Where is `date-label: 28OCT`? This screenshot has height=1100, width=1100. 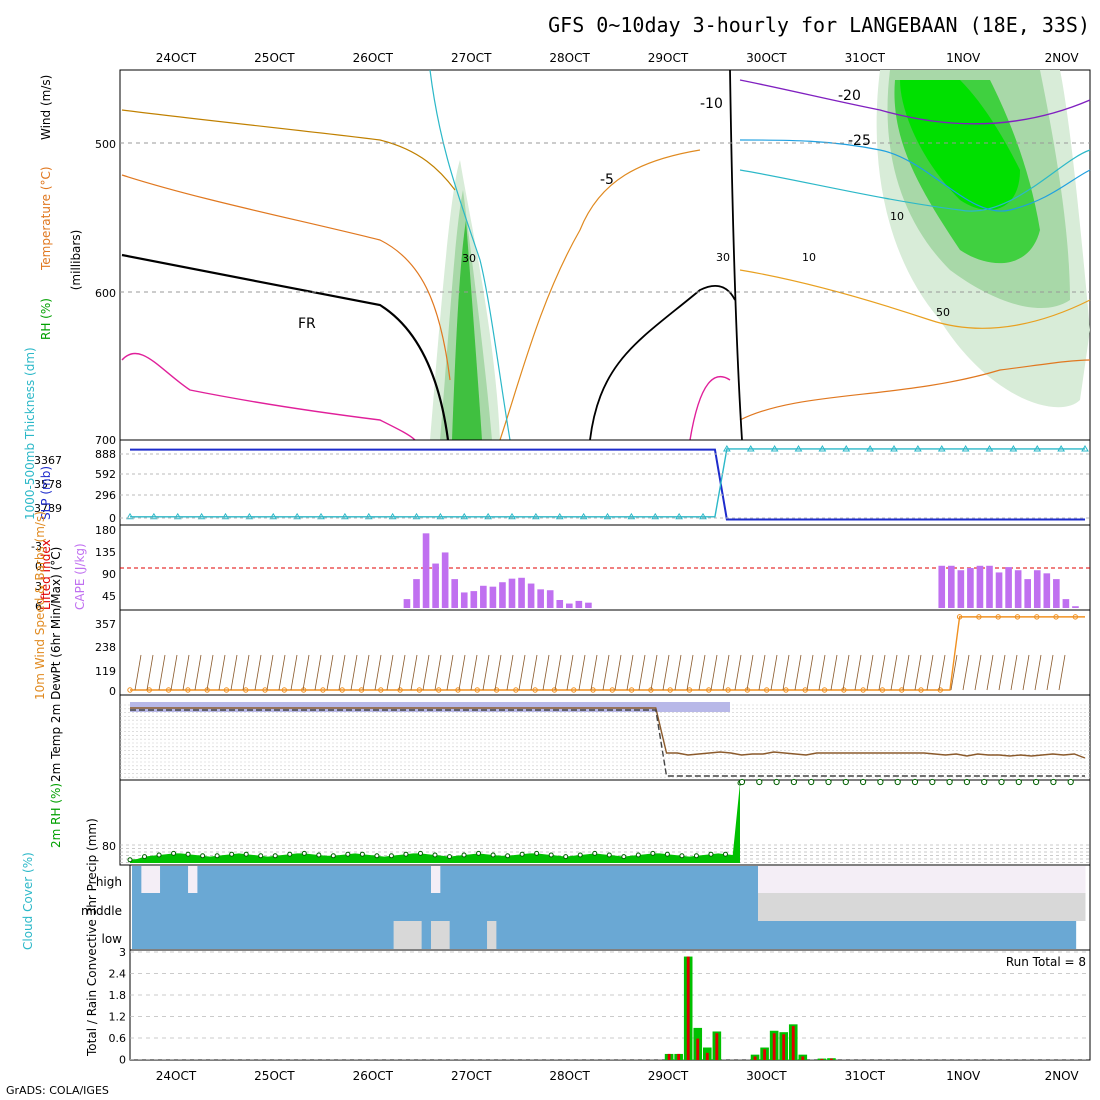
date-label: 28OCT is located at coordinates (569, 58).